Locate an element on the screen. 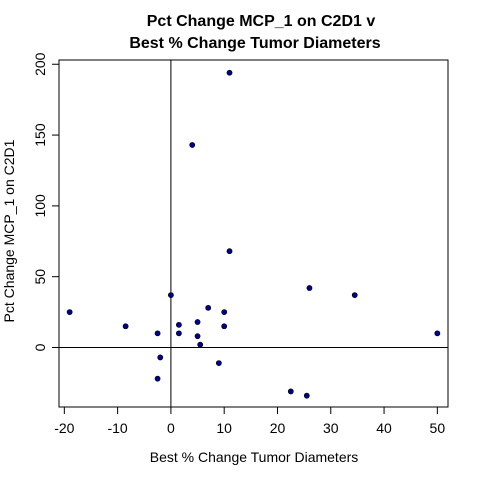 The image size is (480, 480). x-axis-label: Best % Change Tumor Diameters is located at coordinates (254, 457).